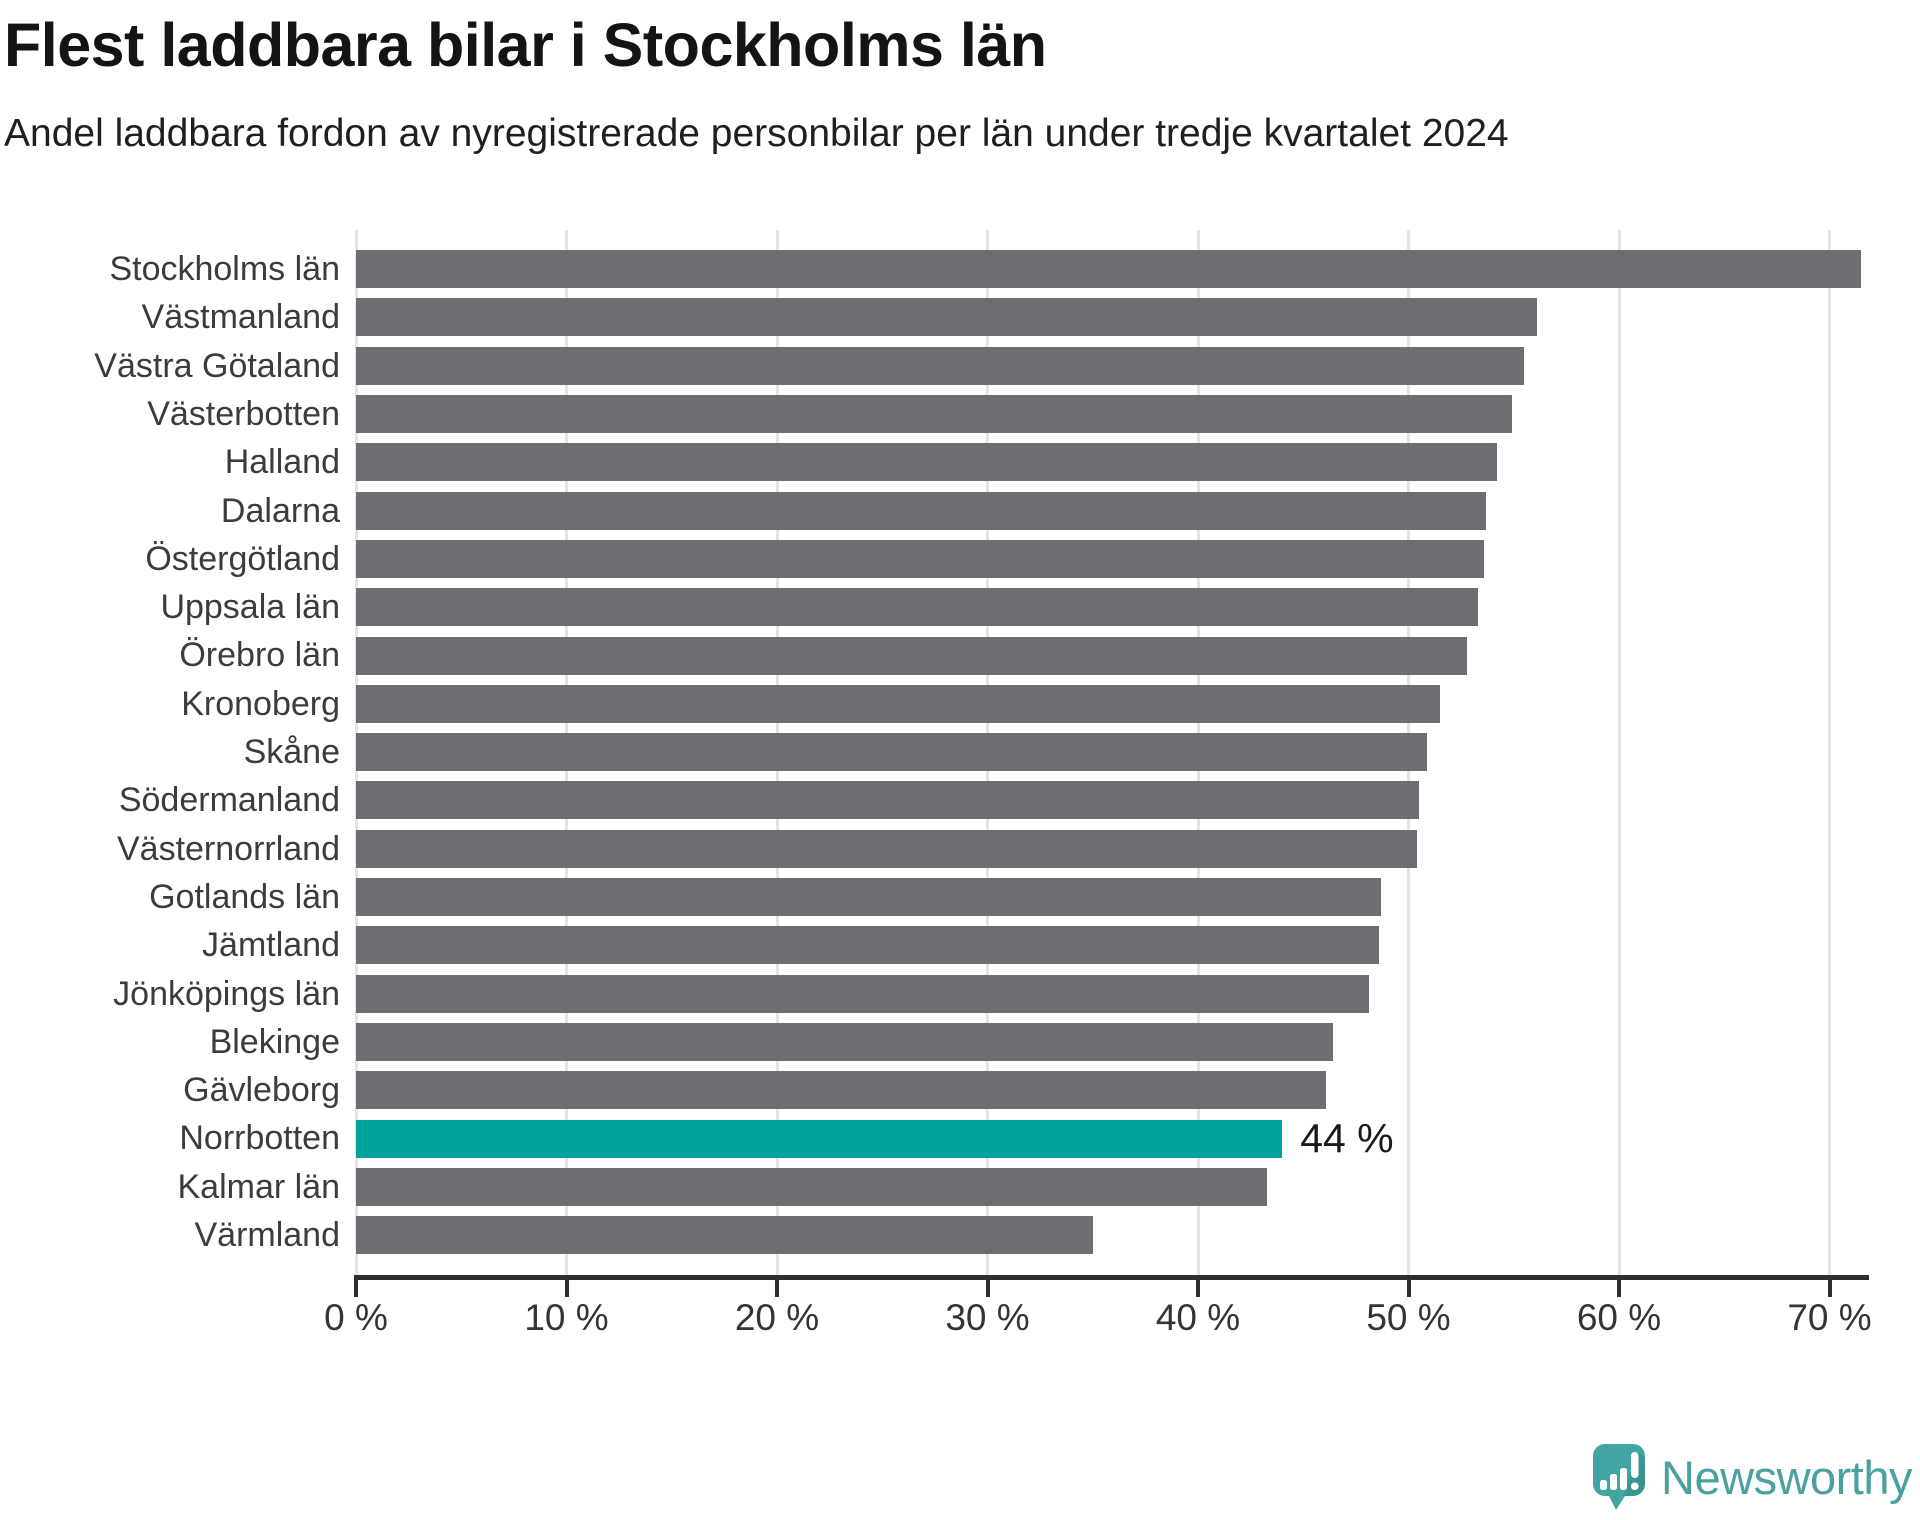 The width and height of the screenshot is (1920, 1520). What do you see at coordinates (224, 269) in the screenshot?
I see `y-axis-label: Stockholms län` at bounding box center [224, 269].